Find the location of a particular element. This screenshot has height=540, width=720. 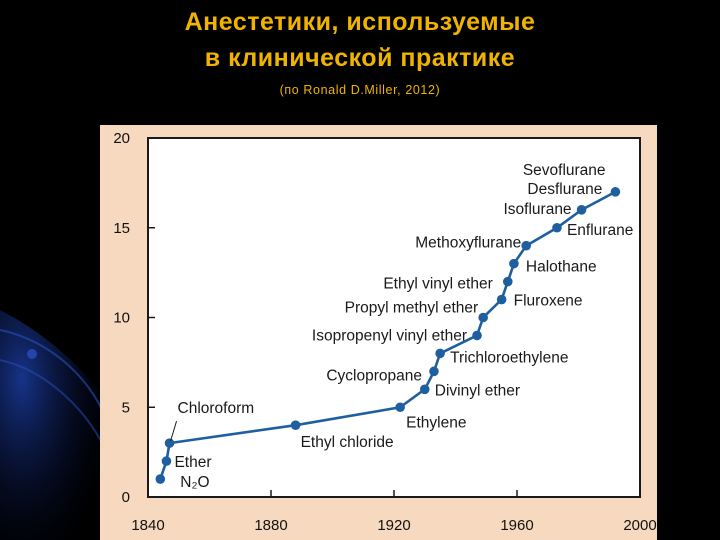

data-point-label: Chloroform is located at coordinates (216, 408).